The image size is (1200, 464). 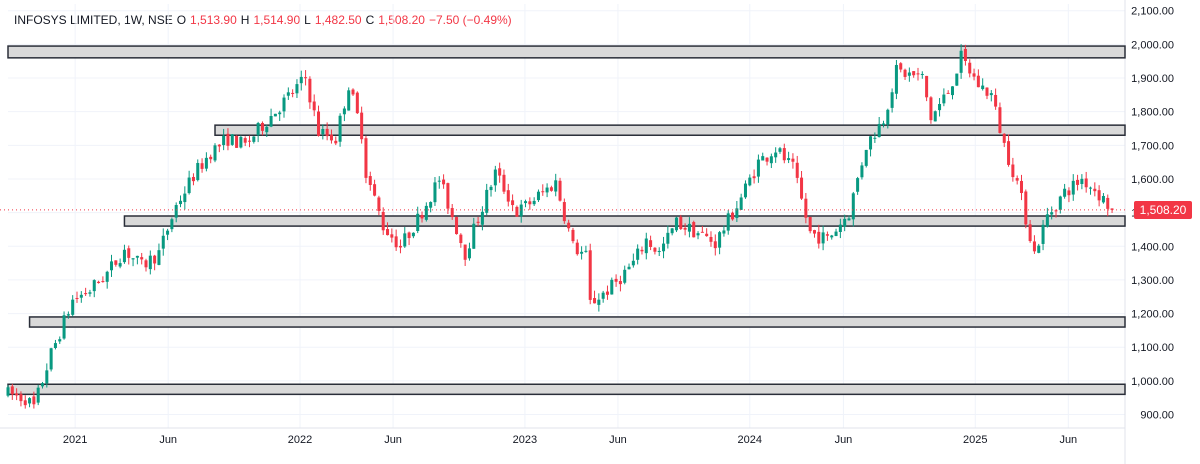 What do you see at coordinates (750, 440) in the screenshot?
I see `time-tick-label: 2024` at bounding box center [750, 440].